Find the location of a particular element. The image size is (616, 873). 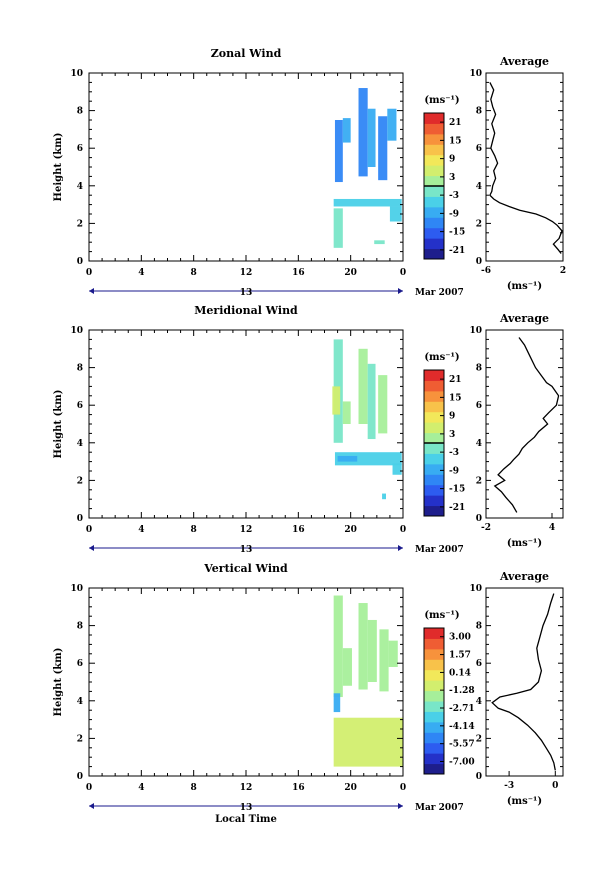

avg-x-tick-label: -2 is located at coordinates (486, 528).